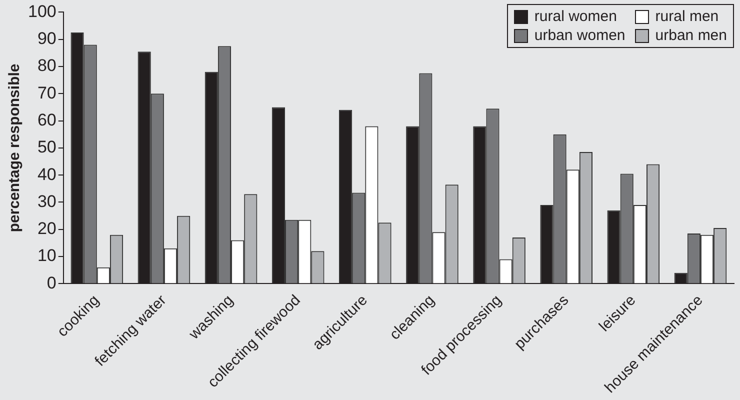 Image resolution: width=740 pixels, height=400 pixels. I want to click on y-tick-label: 90, so click(46, 38).